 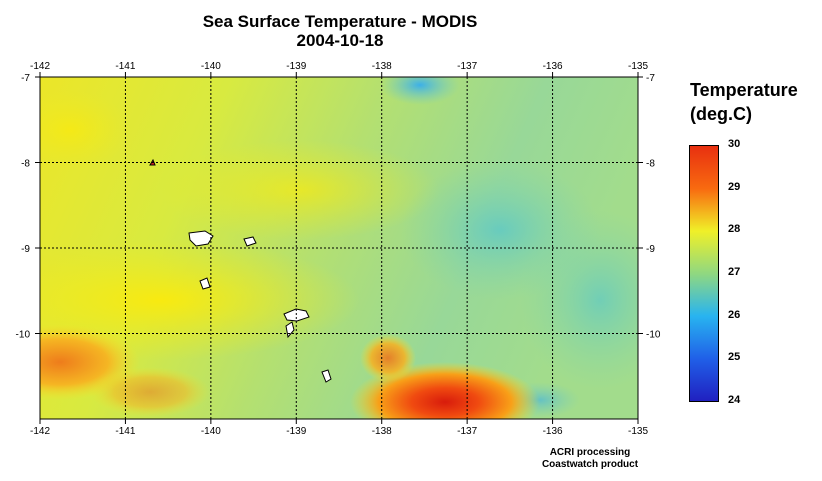 I want to click on latitude-label-left: -10, so click(x=23, y=335).